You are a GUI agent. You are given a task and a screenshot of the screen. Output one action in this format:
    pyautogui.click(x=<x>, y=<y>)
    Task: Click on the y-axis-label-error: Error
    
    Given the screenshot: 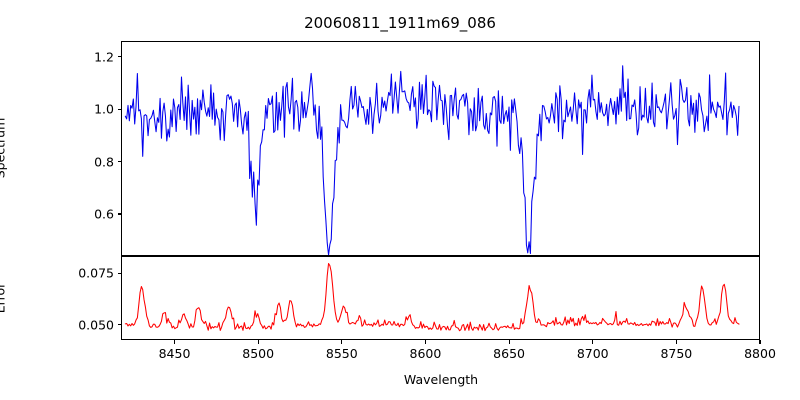 What is the action you would take?
    pyautogui.click(x=4, y=298)
    